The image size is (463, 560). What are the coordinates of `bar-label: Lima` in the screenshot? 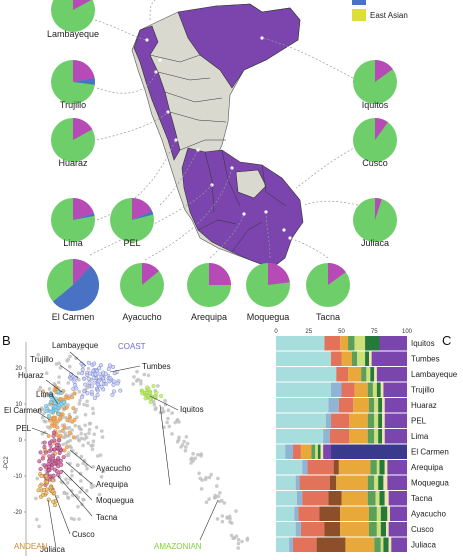 It's located at (420, 436).